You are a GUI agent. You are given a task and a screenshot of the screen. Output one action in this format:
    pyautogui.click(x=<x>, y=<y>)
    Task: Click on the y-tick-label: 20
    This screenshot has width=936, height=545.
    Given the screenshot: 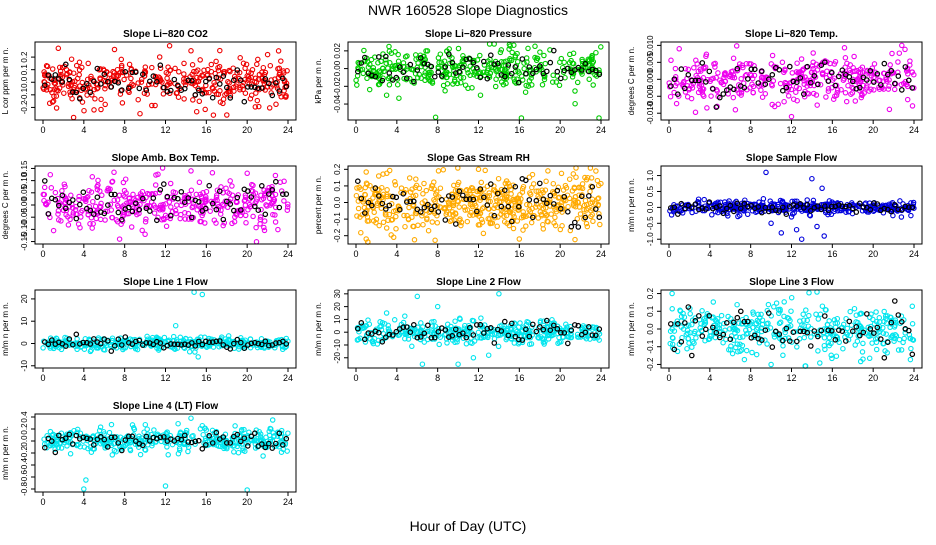 What is the action you would take?
    pyautogui.click(x=337, y=306)
    